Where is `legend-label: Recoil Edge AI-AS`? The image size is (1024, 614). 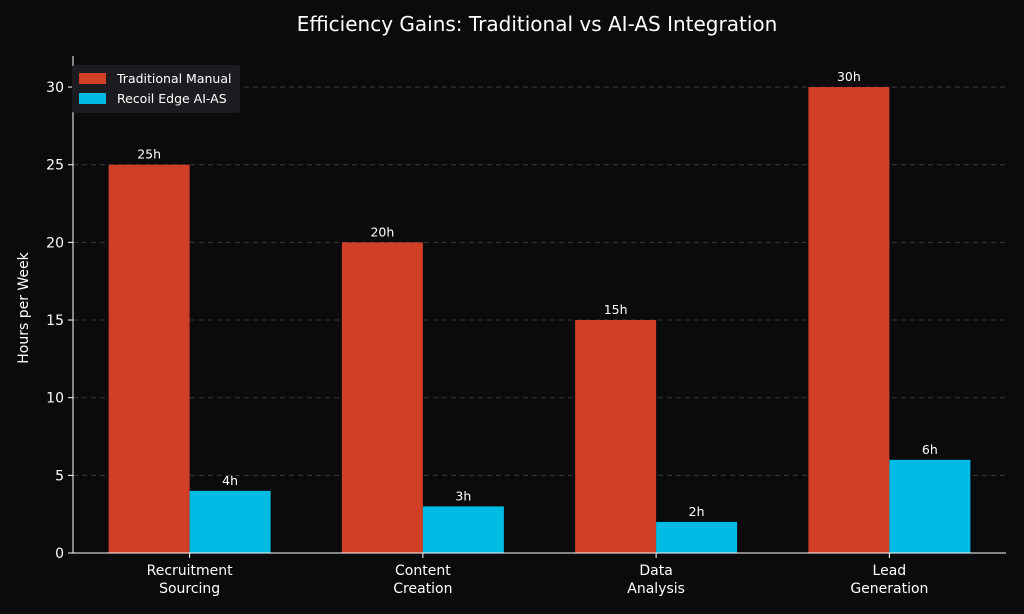
legend-label: Recoil Edge AI-AS is located at coordinates (172, 98).